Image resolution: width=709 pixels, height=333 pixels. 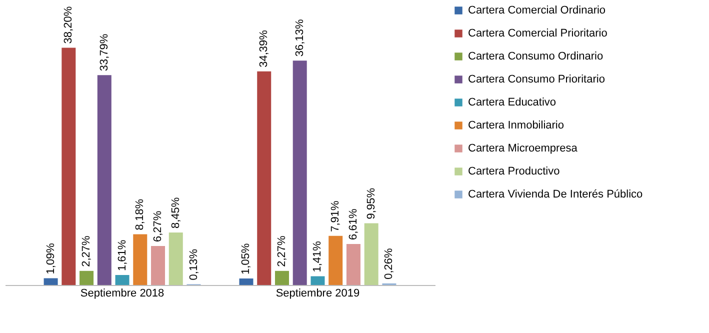 What do you see at coordinates (158, 226) in the screenshot?
I see `data-label: 6,27%` at bounding box center [158, 226].